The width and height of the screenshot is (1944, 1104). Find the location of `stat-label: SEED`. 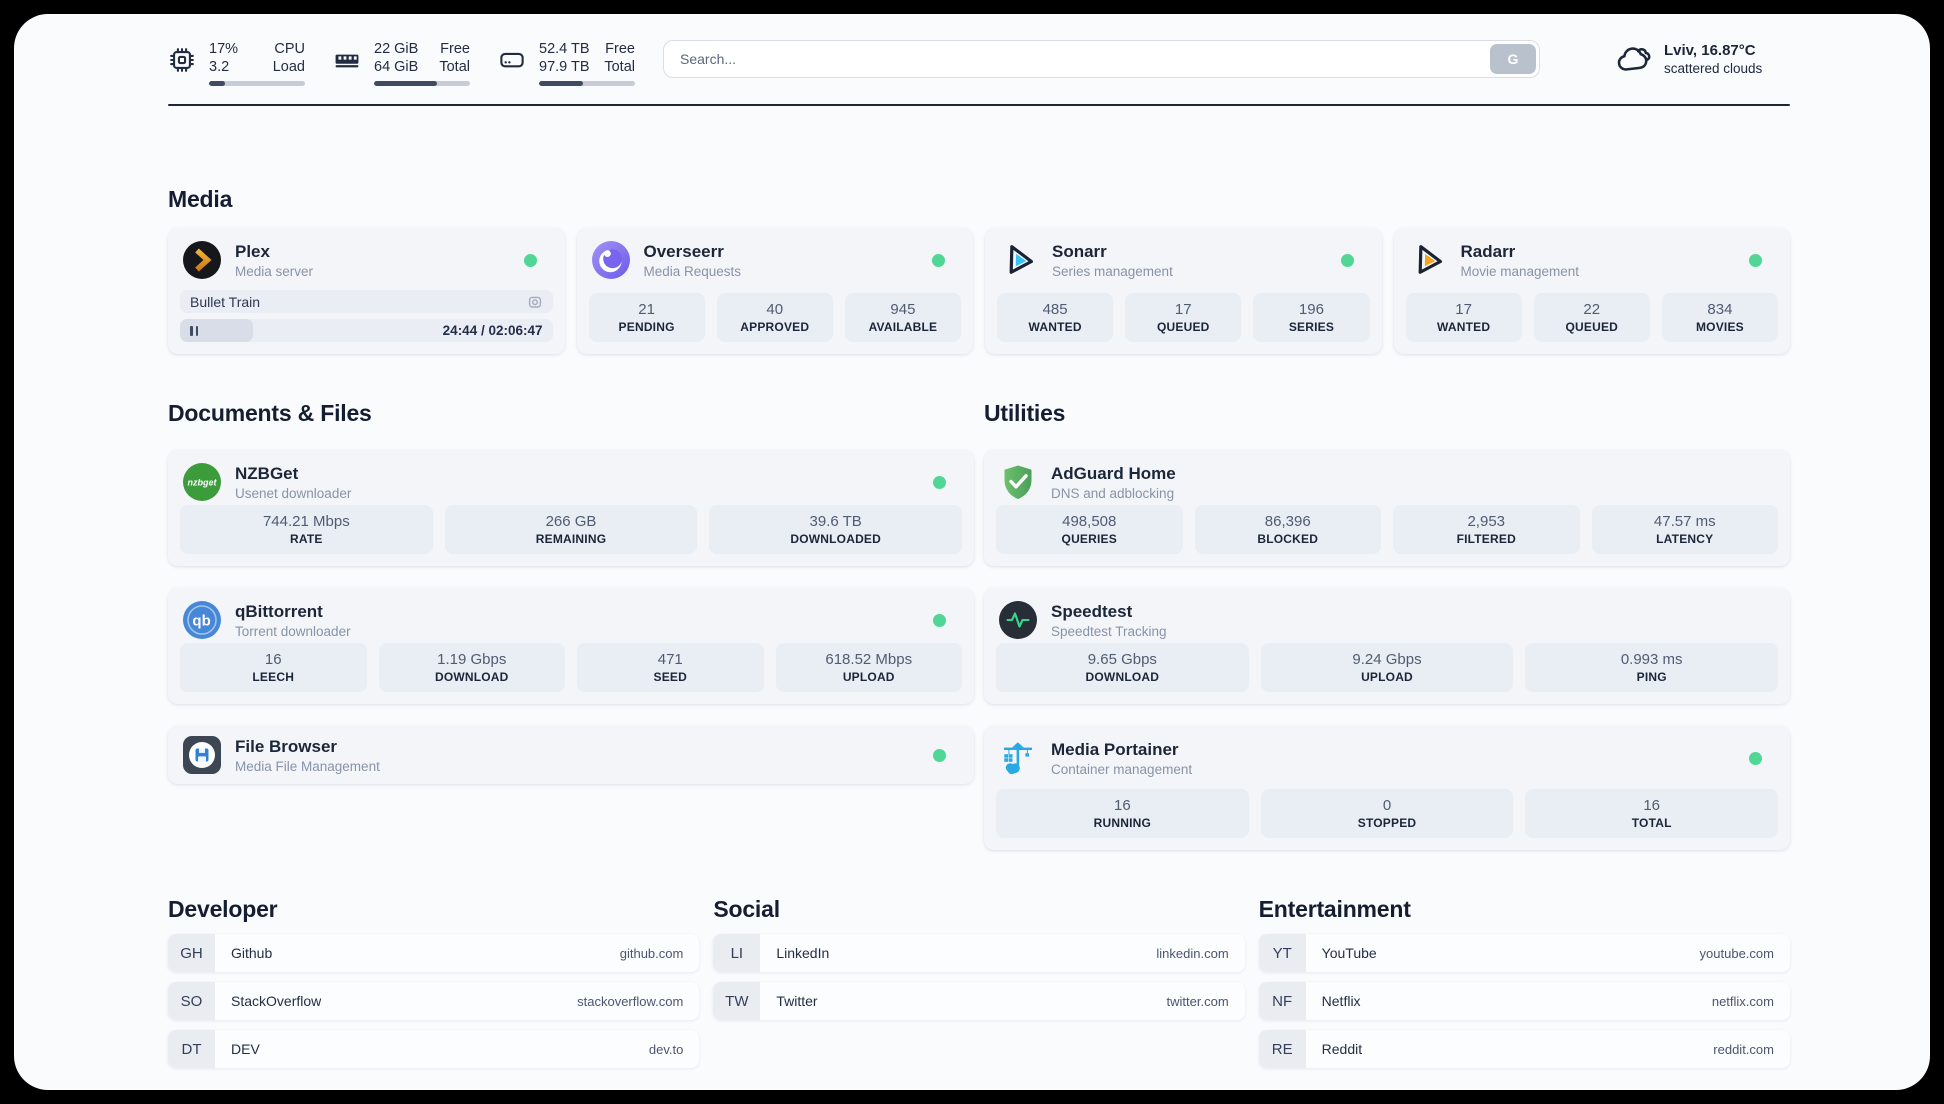

stat-label: SEED is located at coordinates (670, 677).